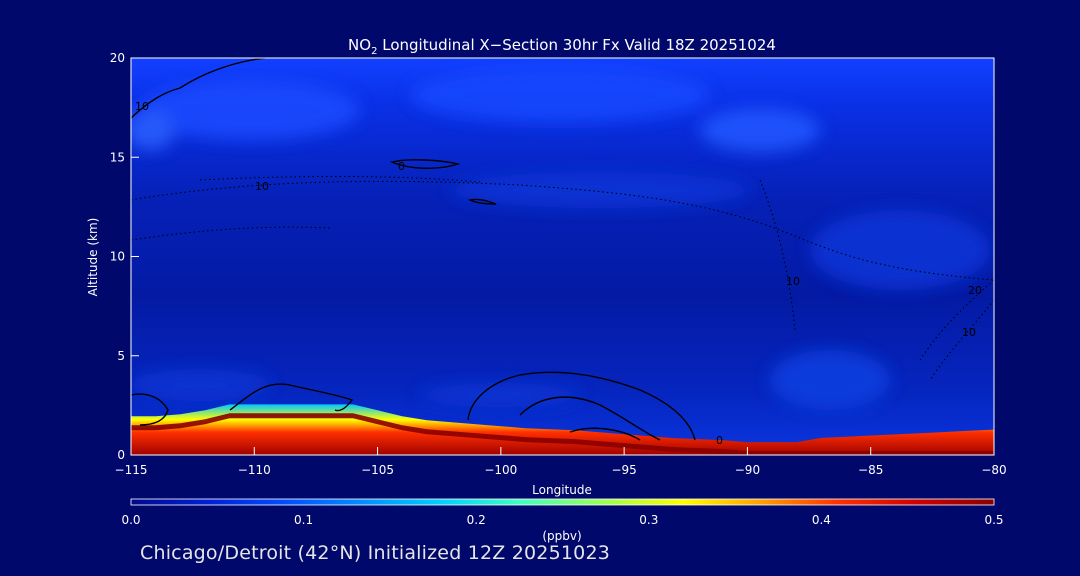 The height and width of the screenshot is (576, 1080). What do you see at coordinates (131, 470) in the screenshot?
I see `x-tick-label: −115` at bounding box center [131, 470].